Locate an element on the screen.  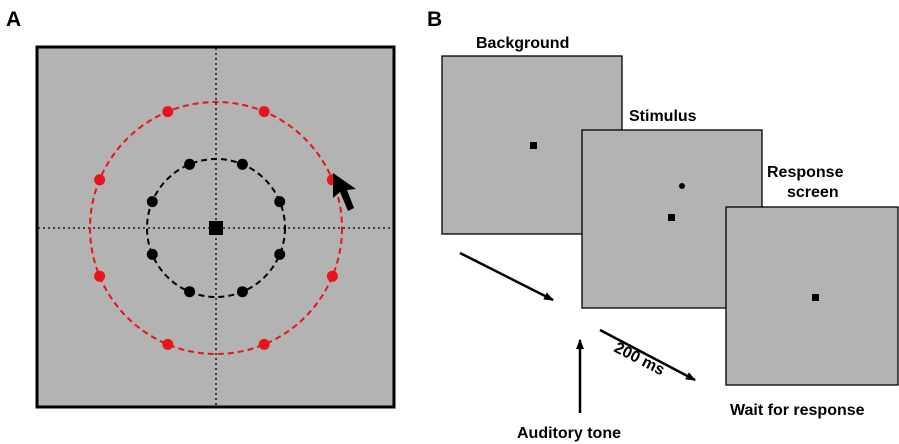
stimulus-screen-title: Stimulus is located at coordinates (663, 116).